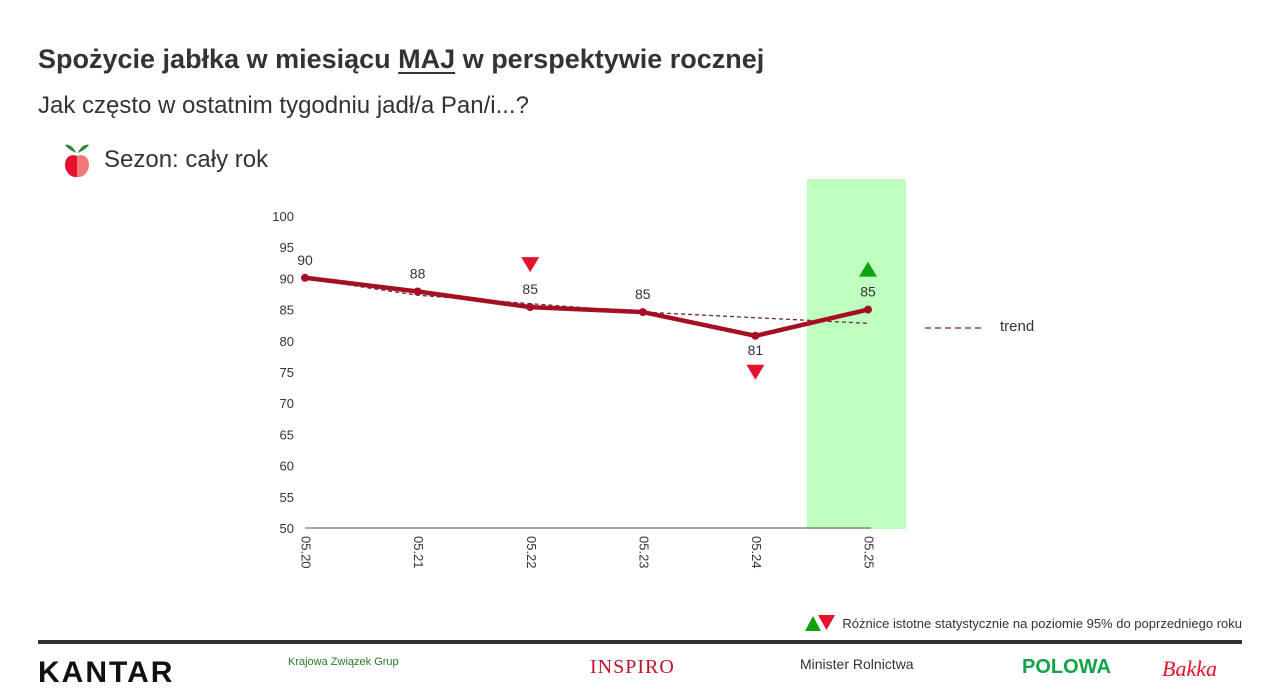 This screenshot has height=690, width=1280. I want to click on y-tick-label: 60, so click(287, 466).